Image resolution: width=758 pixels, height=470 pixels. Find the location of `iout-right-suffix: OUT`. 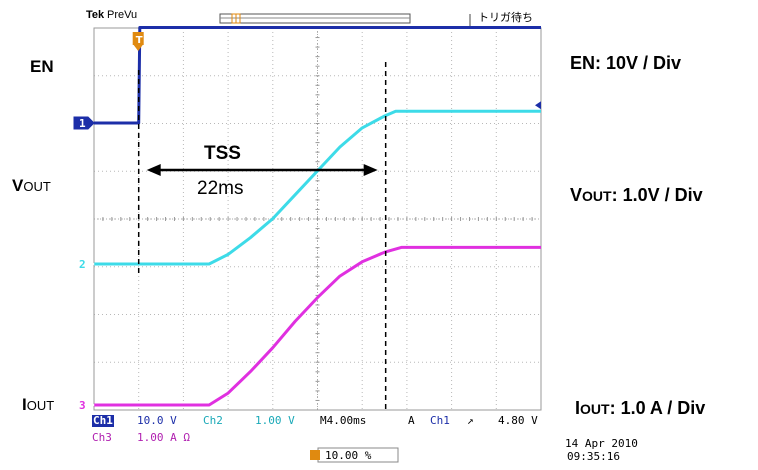

iout-right-suffix: OUT is located at coordinates (595, 409).